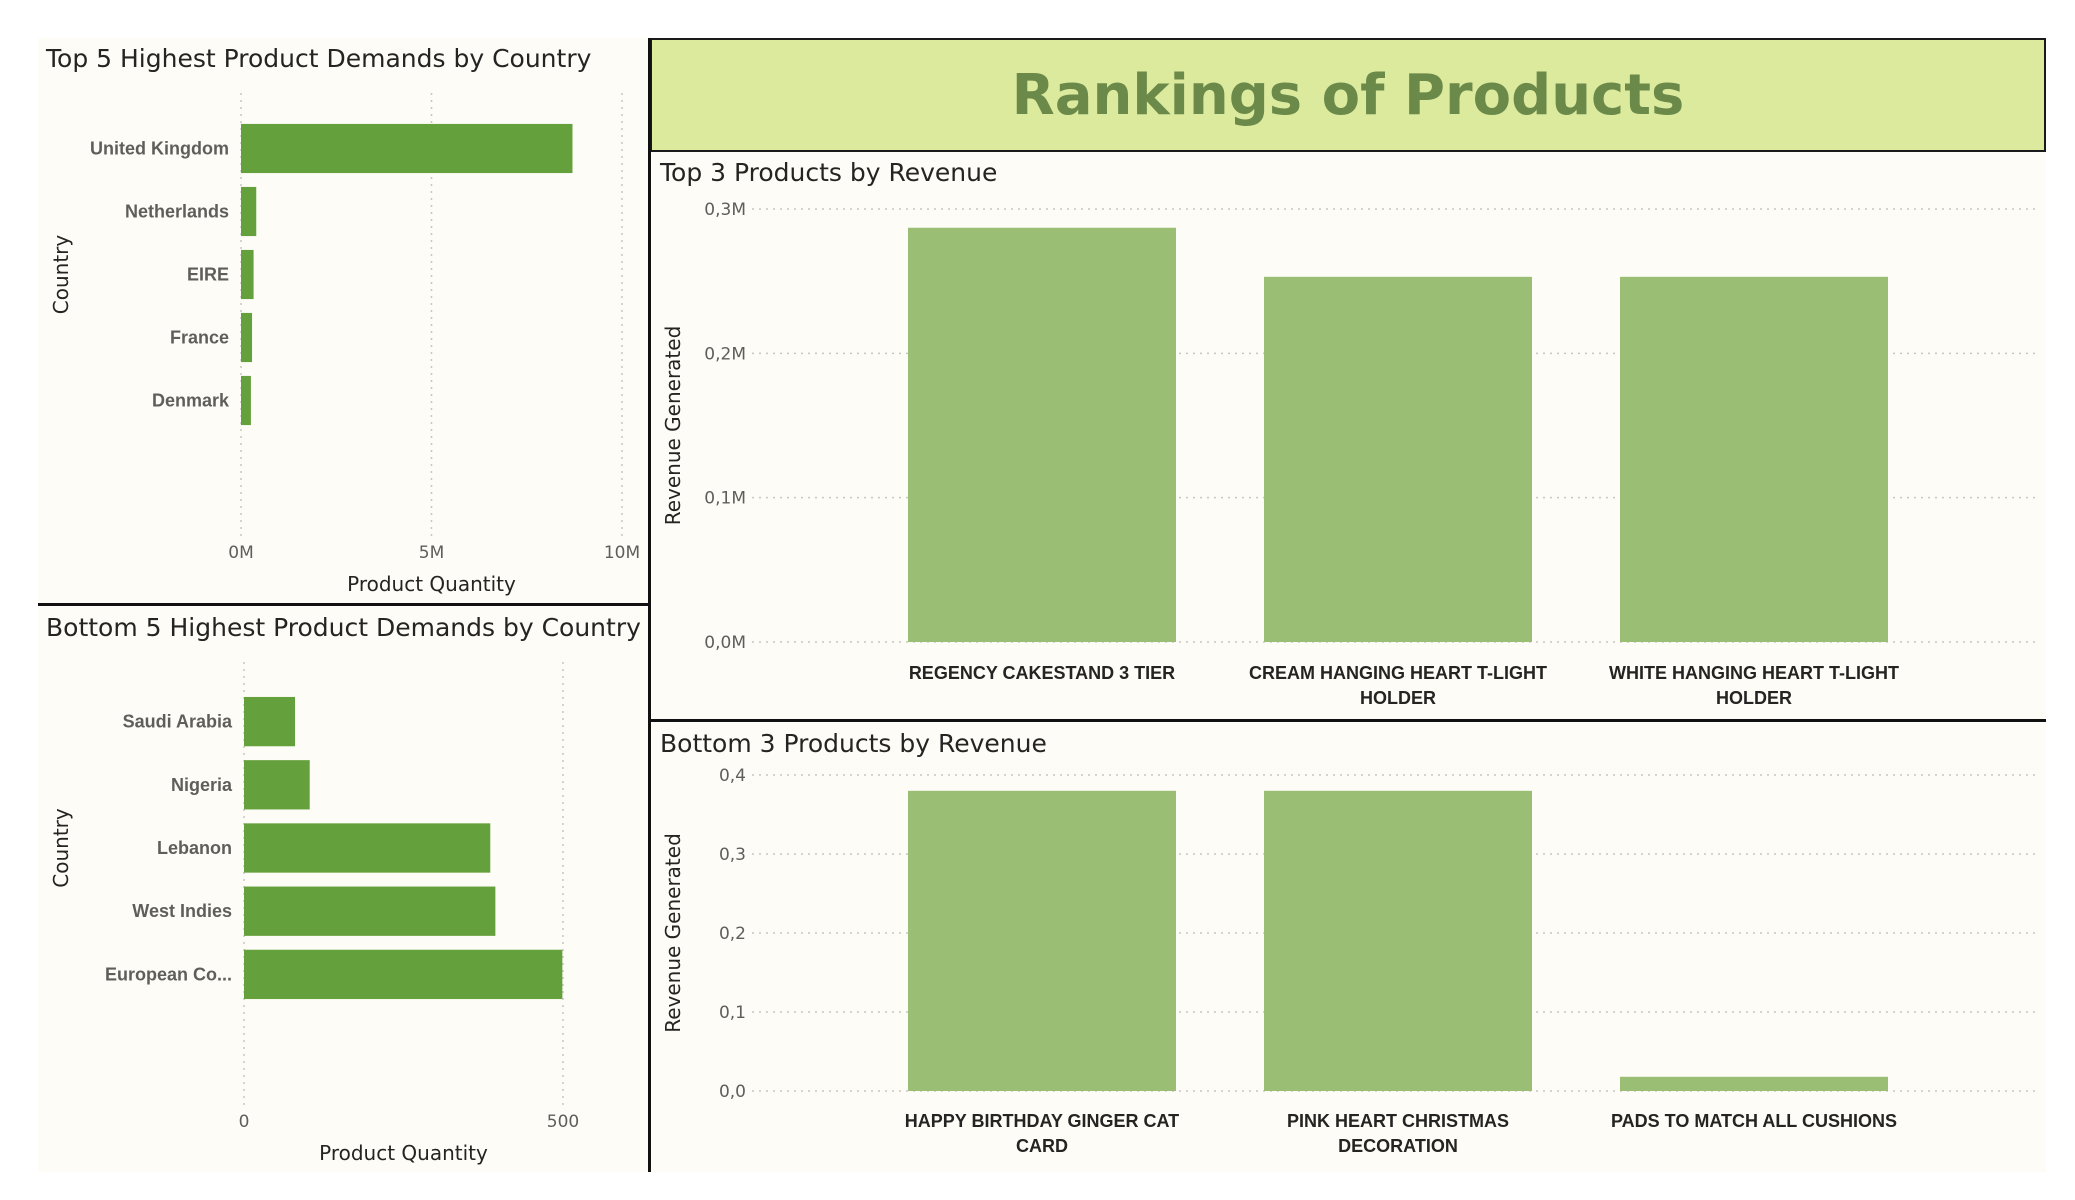 The height and width of the screenshot is (1200, 2075). I want to click on page-title: Rankings of Products, so click(1348, 95).